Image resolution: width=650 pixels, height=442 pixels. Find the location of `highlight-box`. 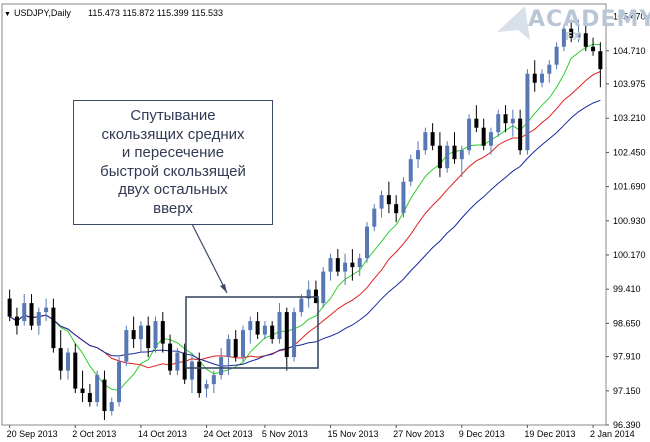

highlight-box is located at coordinates (252, 332).